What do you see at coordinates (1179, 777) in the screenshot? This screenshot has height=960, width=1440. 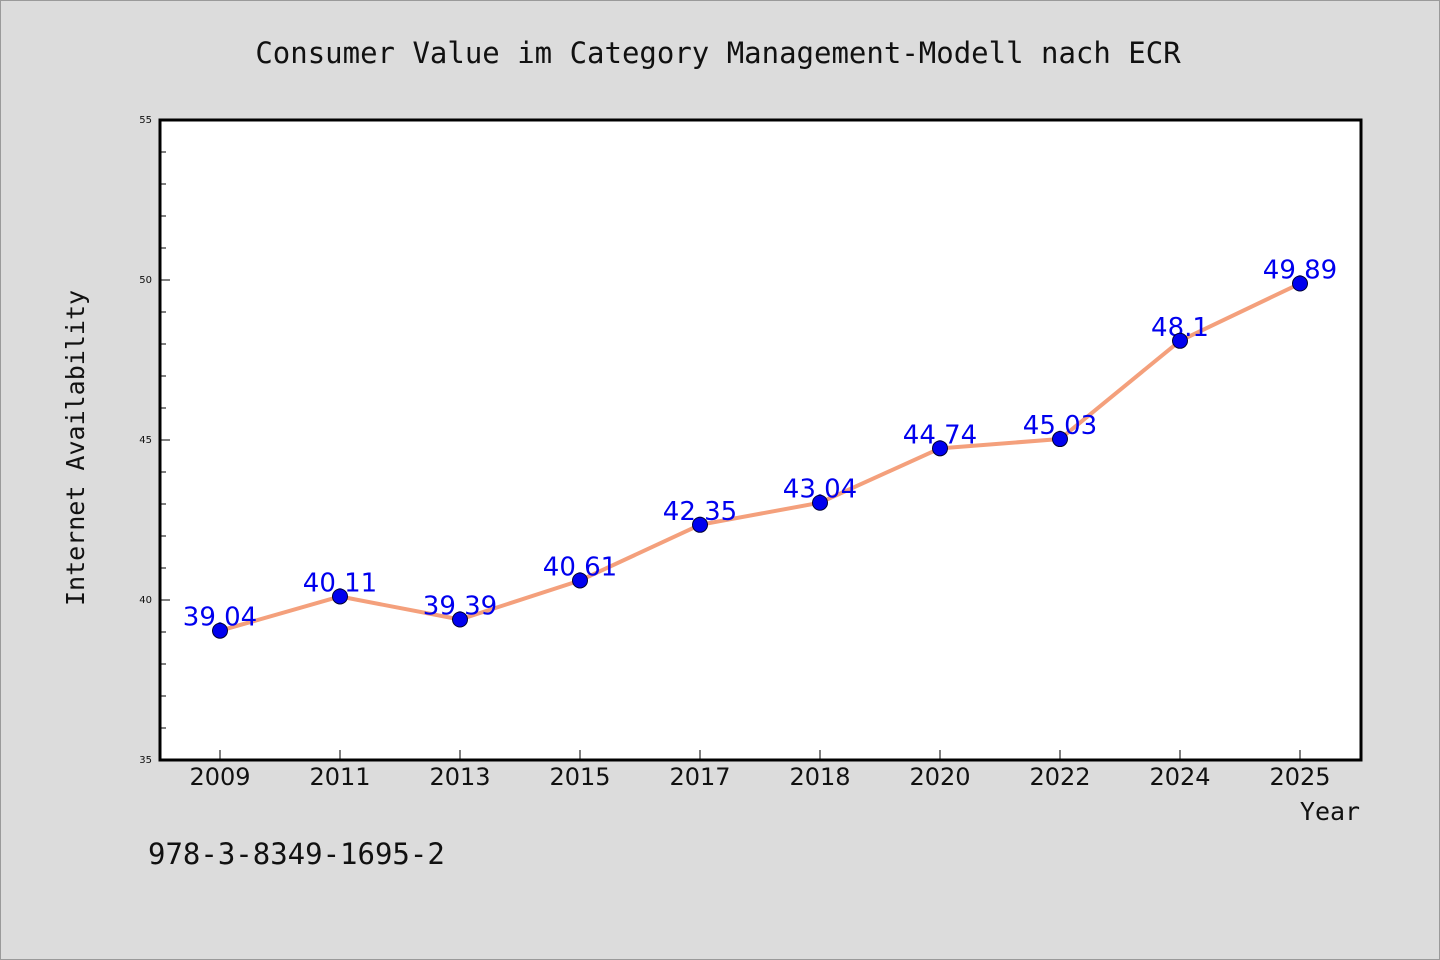 I see `x-tick-label: 2024` at bounding box center [1179, 777].